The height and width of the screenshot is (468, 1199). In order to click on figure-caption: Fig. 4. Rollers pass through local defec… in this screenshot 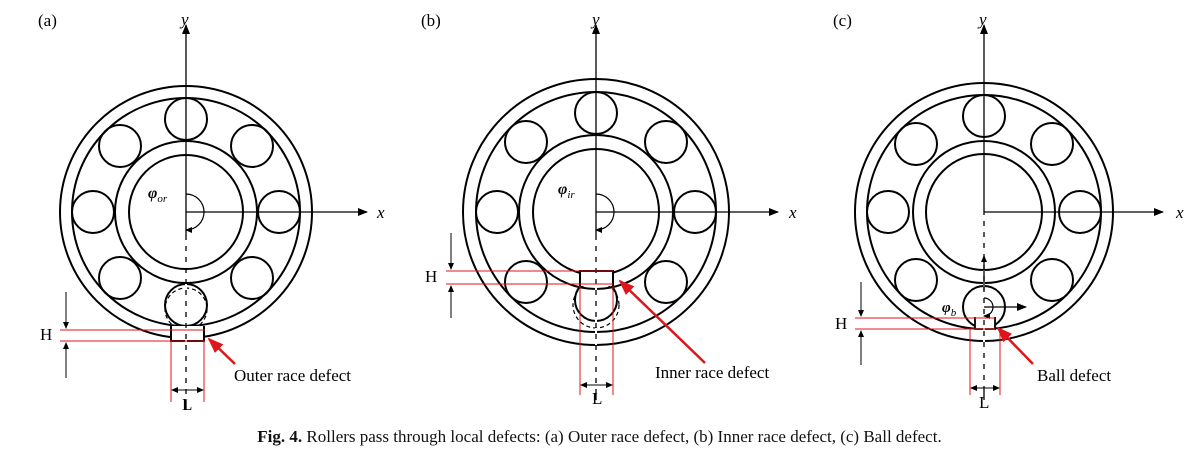, I will do `click(599, 437)`.